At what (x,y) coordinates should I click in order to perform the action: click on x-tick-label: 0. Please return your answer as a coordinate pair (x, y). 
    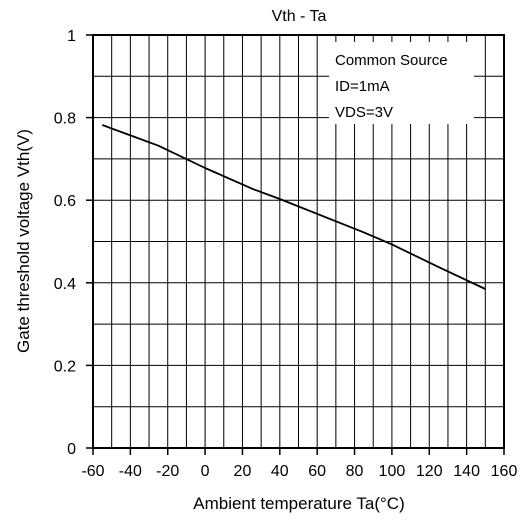
    Looking at the image, I should click on (205, 471).